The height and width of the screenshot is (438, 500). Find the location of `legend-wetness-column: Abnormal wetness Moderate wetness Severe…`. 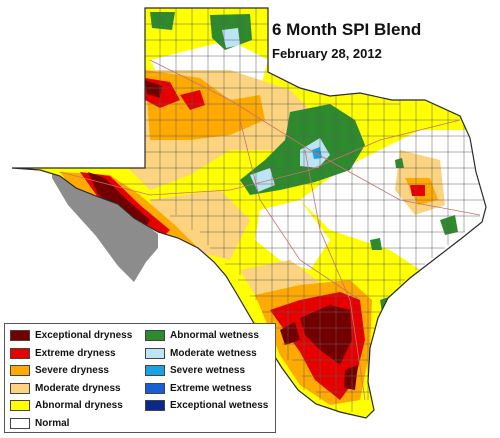

legend-wetness-column: Abnormal wetness Moderate wetness Severe… is located at coordinates (206, 371).